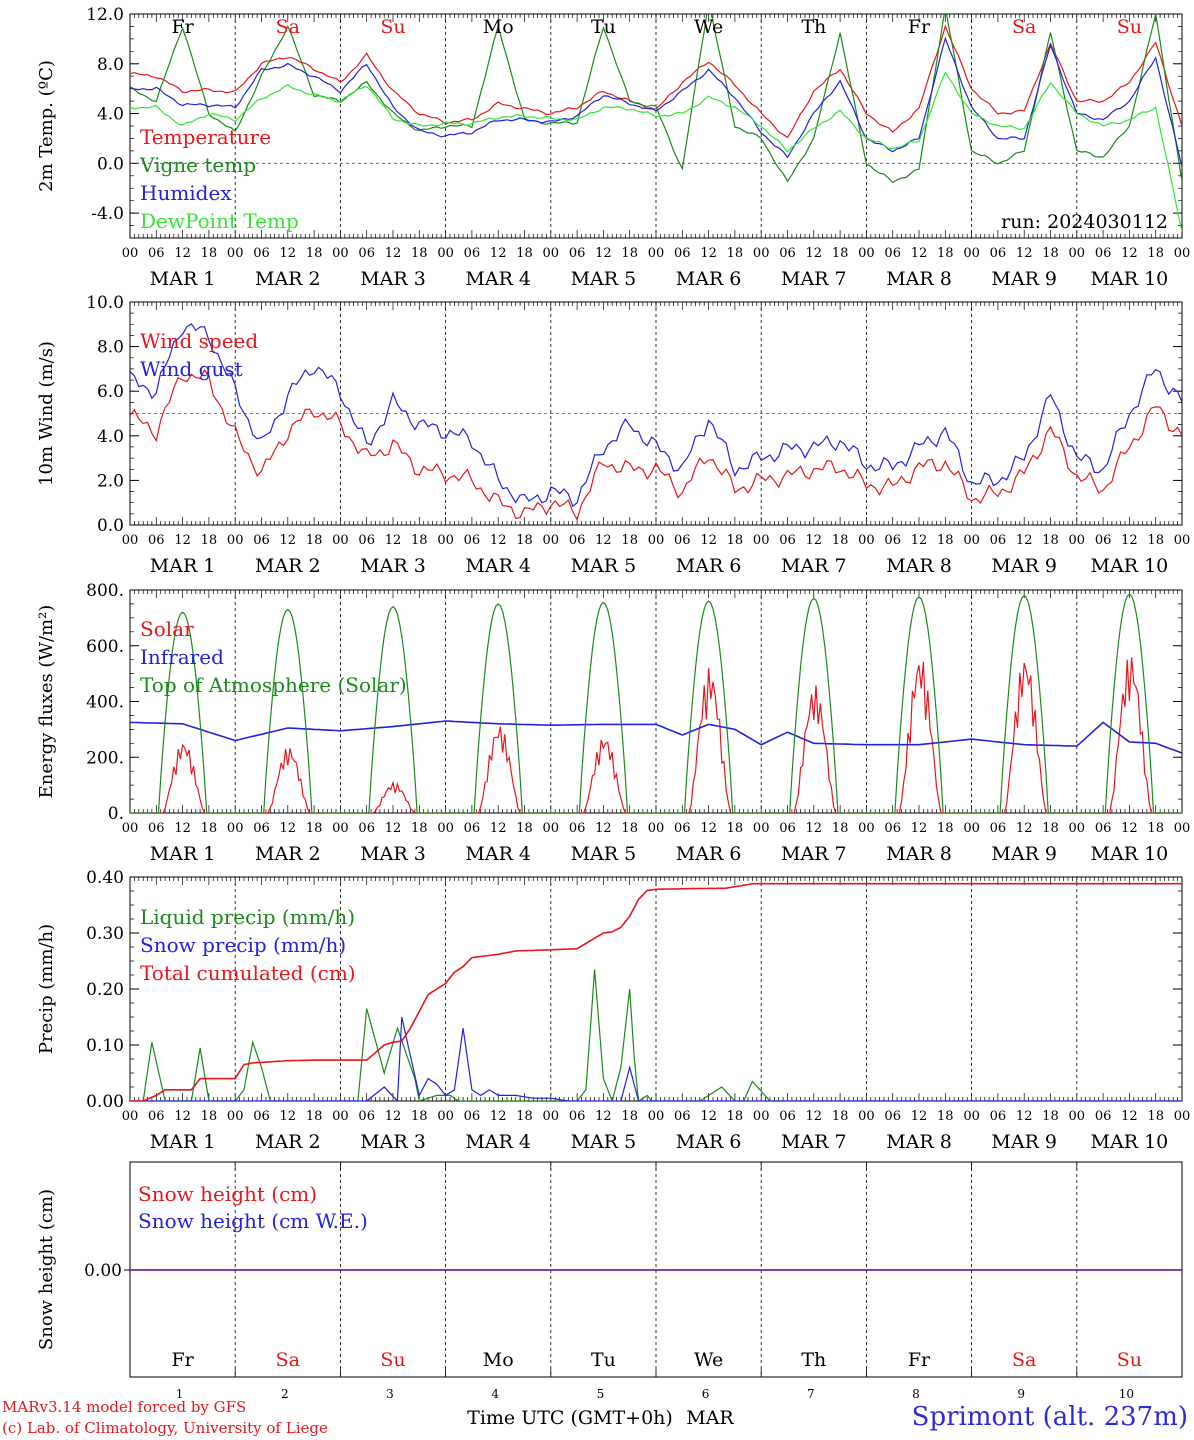  I want to click on run-label: run: 2024030112, so click(1084, 222).